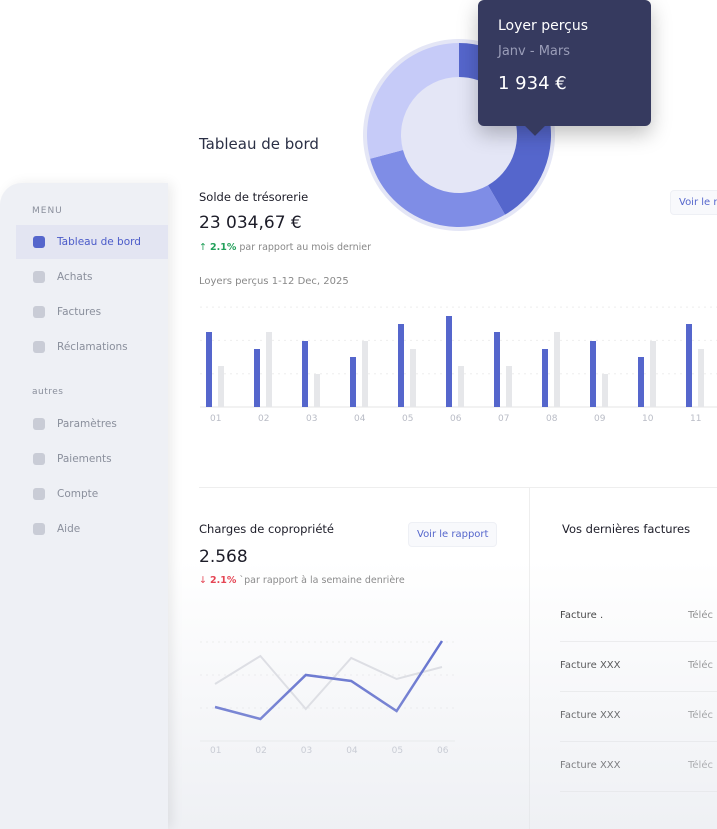  Describe the element at coordinates (39, 529) in the screenshot. I see `help-icon` at that location.